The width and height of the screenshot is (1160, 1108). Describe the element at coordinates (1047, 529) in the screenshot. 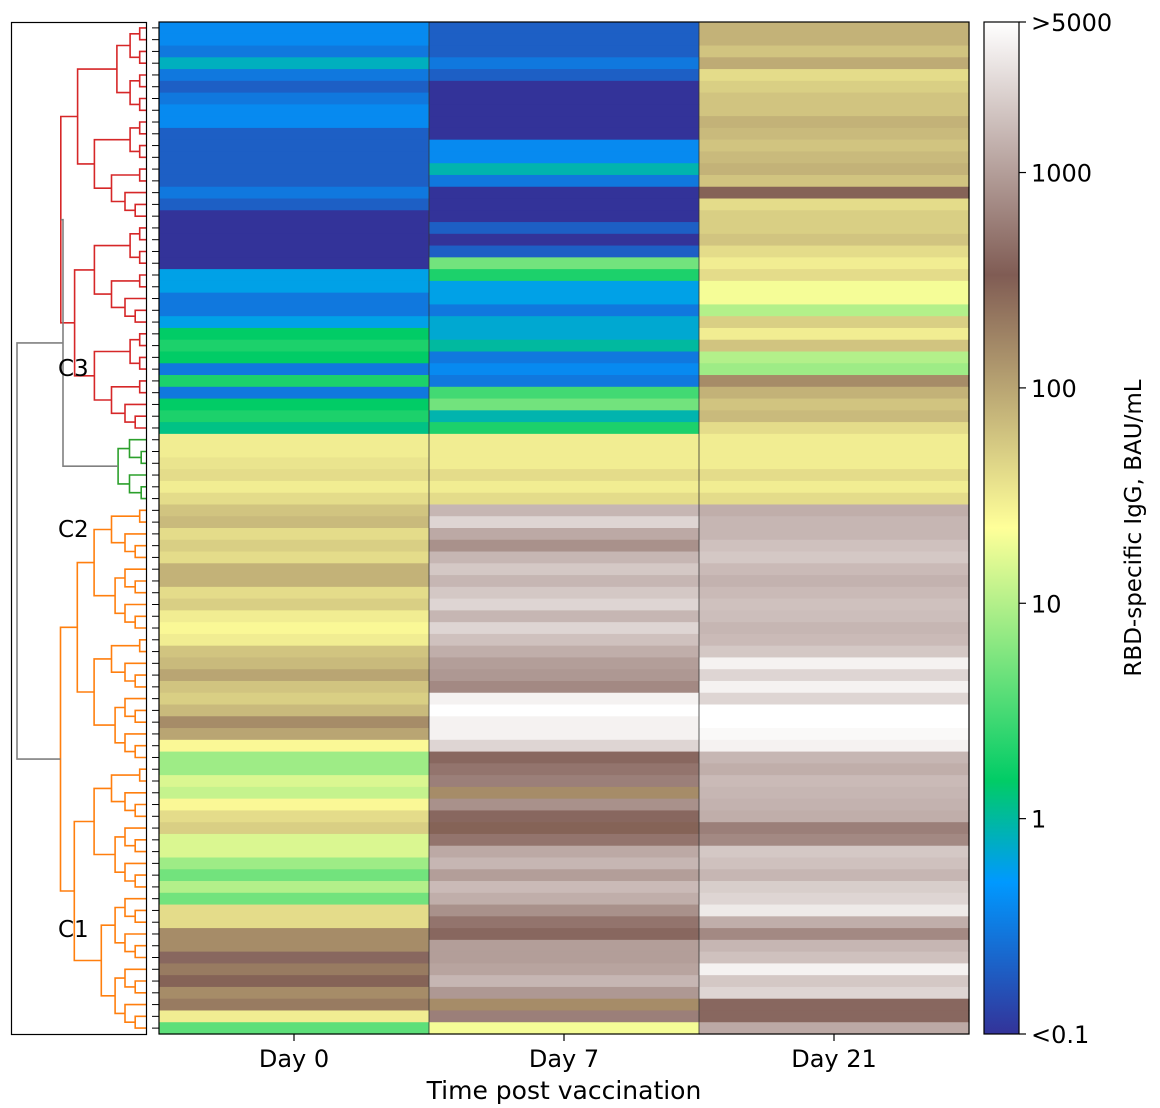

I see `colorbar: <0.1 1 10 100 1000 >5000` at that location.